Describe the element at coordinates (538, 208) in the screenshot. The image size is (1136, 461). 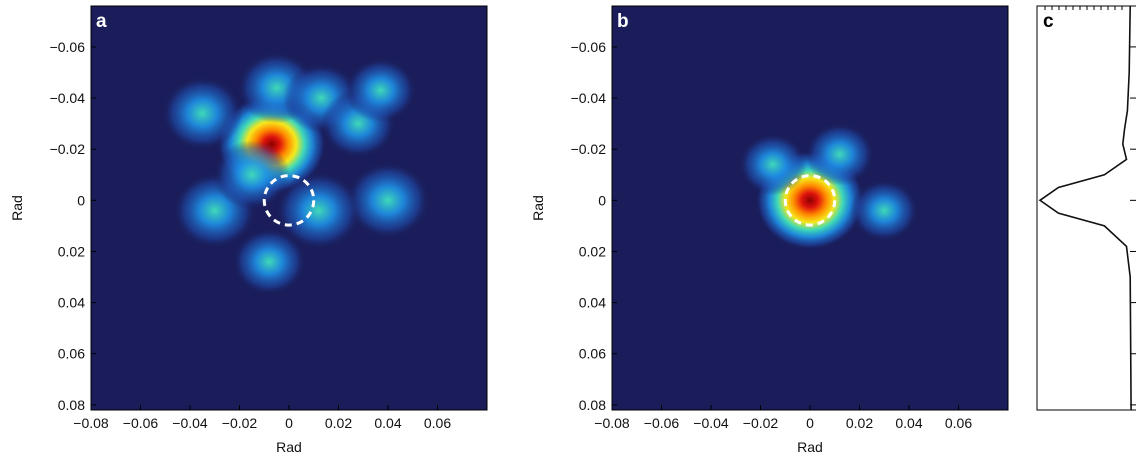
I see `y-axis-label-b: Rad` at that location.